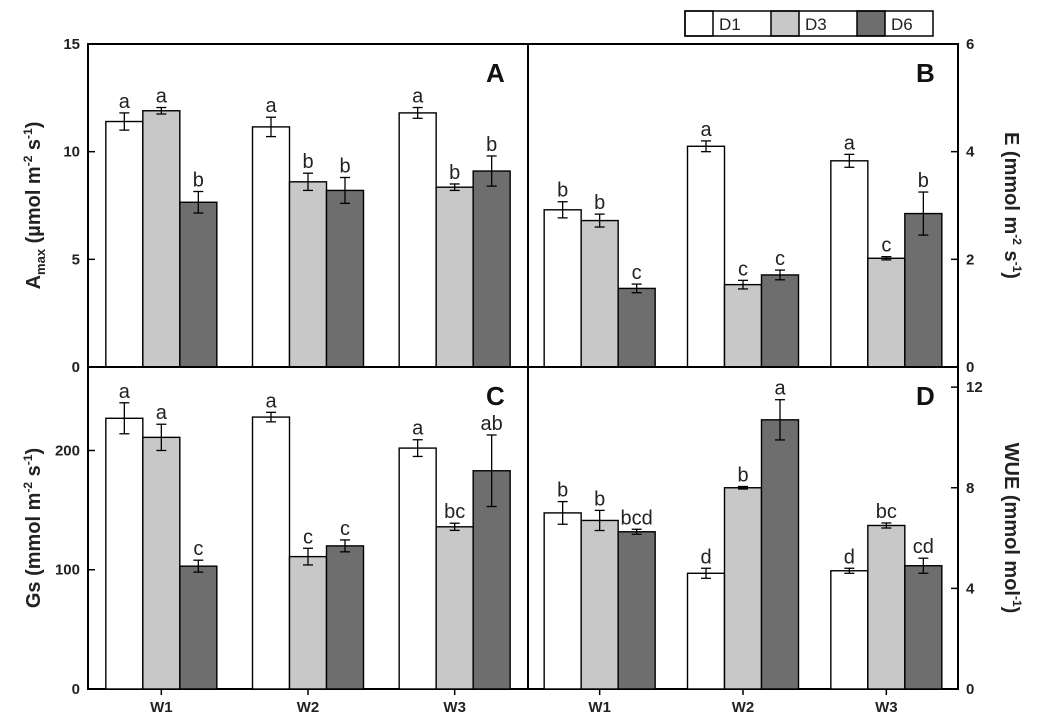 The image size is (1048, 718). What do you see at coordinates (849, 557) in the screenshot?
I see `sig-label: d` at bounding box center [849, 557].